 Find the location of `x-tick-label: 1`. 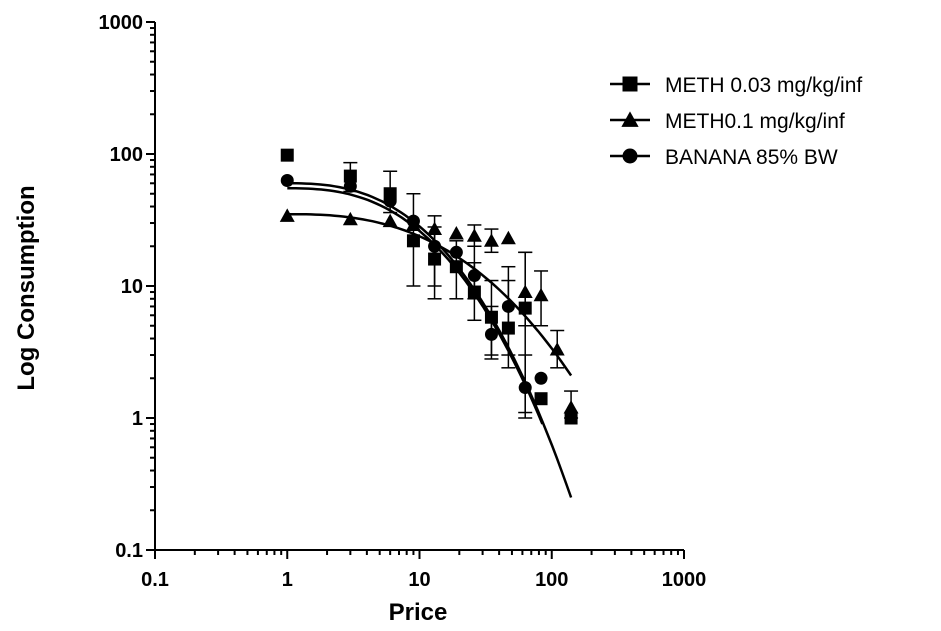

x-tick-label: 1 is located at coordinates (287, 580).